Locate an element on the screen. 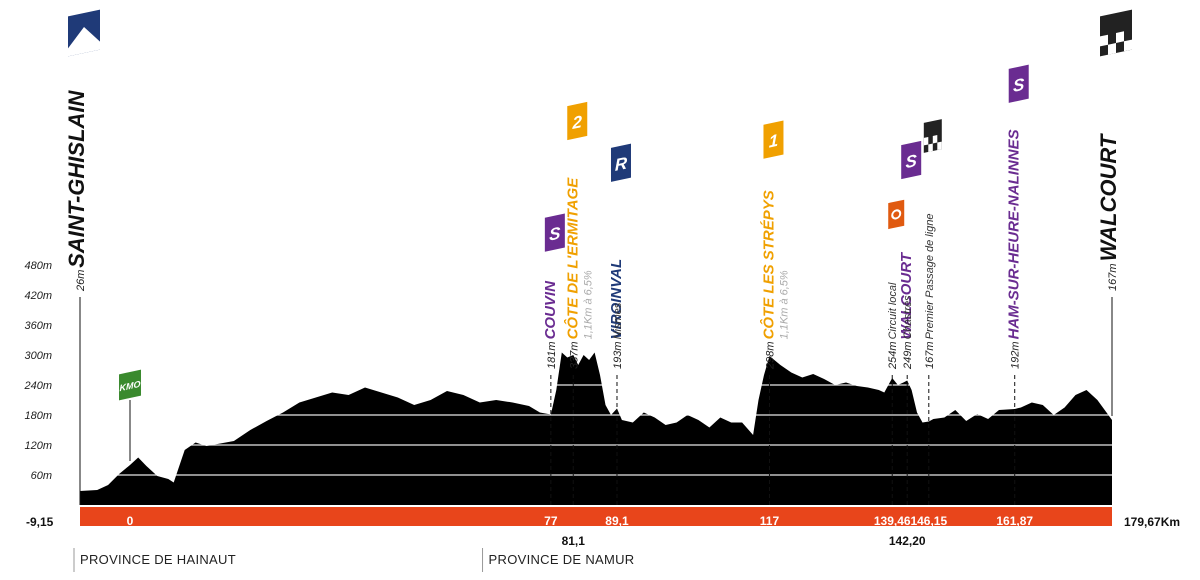 The width and height of the screenshot is (1200, 580). province-label: PROVINCE DE NAMUR is located at coordinates (562, 559).